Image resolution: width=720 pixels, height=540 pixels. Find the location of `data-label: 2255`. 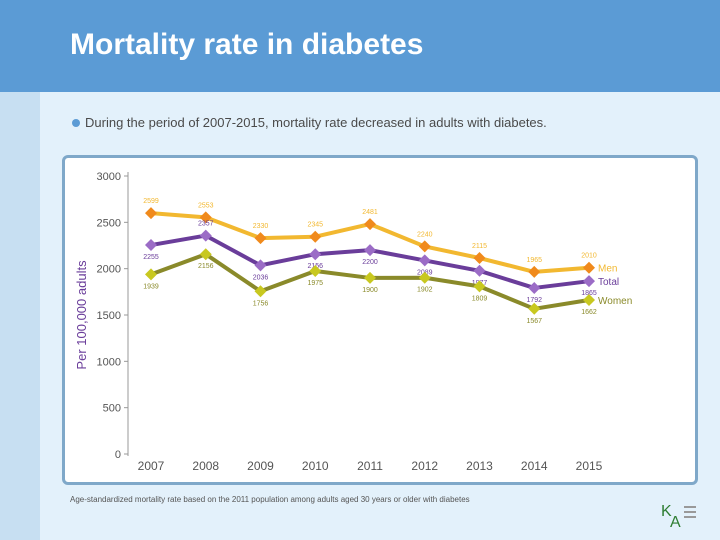

data-label: 2255 is located at coordinates (151, 257).